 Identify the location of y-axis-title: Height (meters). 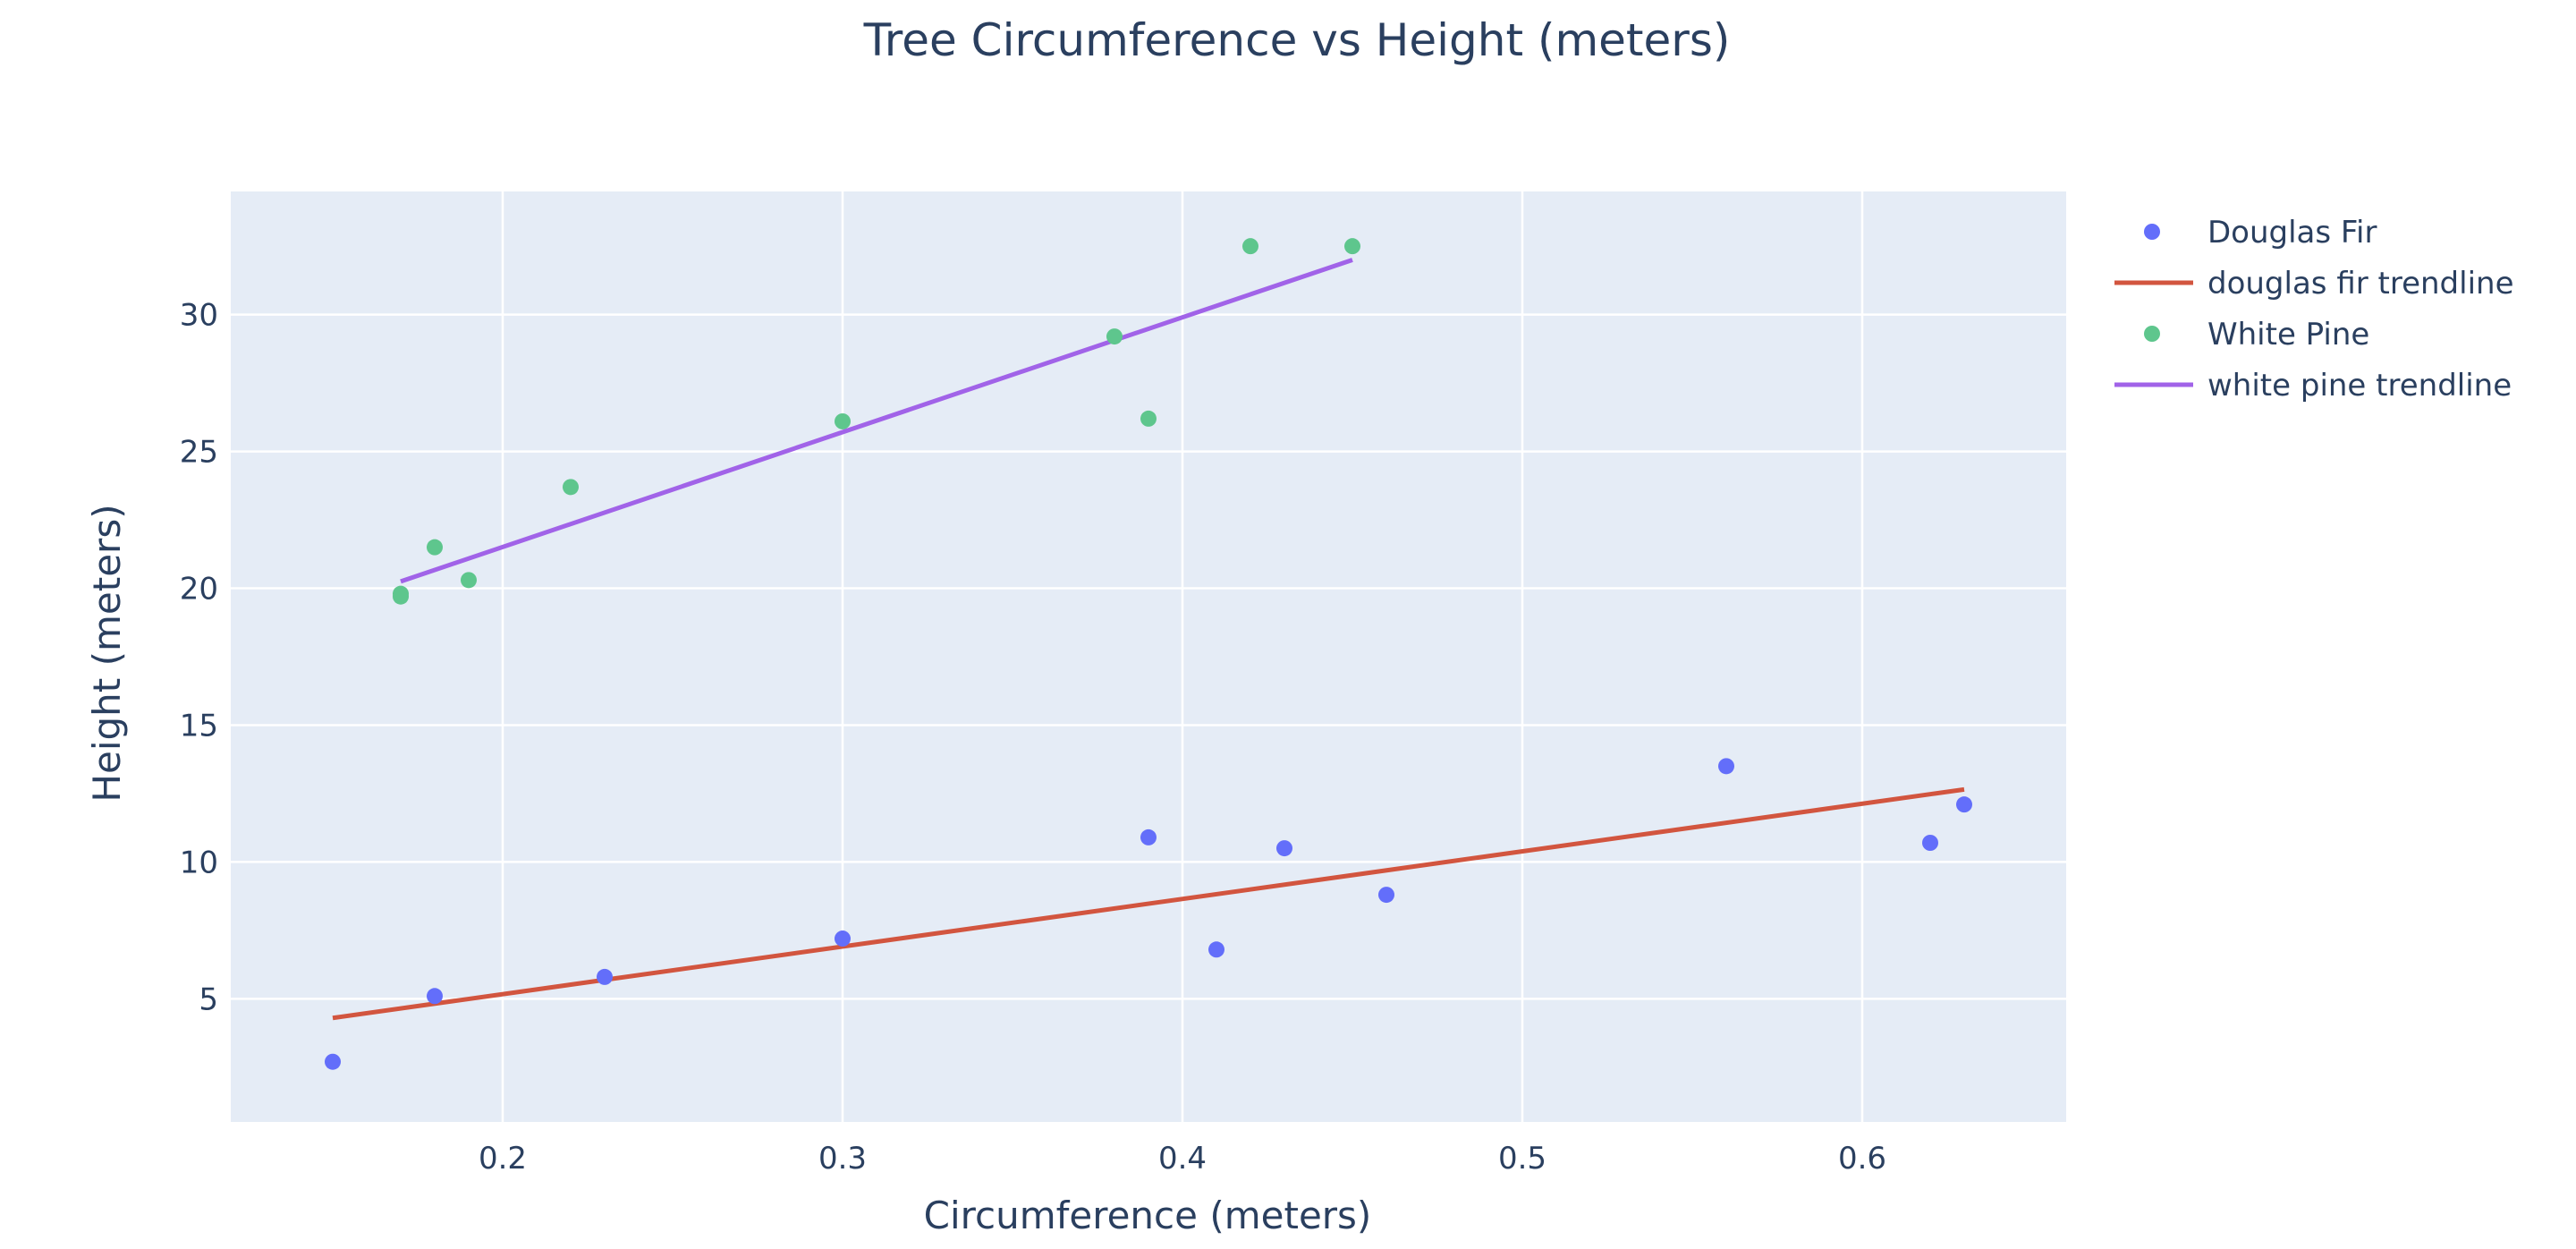
(107, 653).